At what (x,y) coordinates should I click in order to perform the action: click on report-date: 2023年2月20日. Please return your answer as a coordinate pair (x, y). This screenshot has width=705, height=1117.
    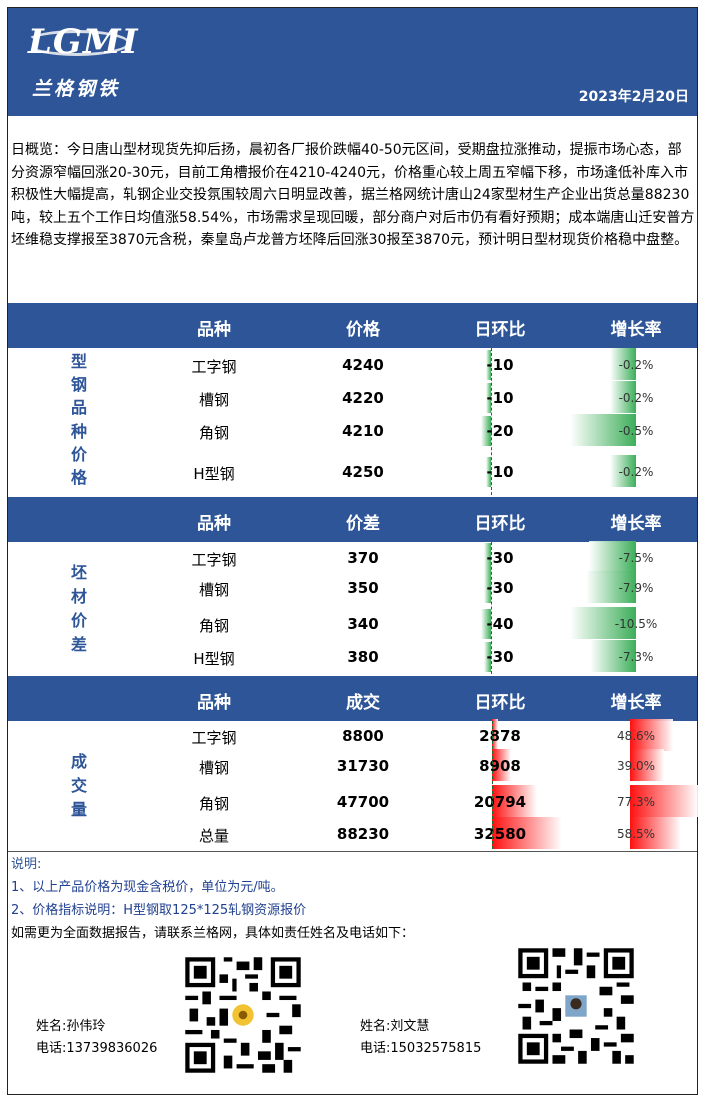
    Looking at the image, I should click on (633, 97).